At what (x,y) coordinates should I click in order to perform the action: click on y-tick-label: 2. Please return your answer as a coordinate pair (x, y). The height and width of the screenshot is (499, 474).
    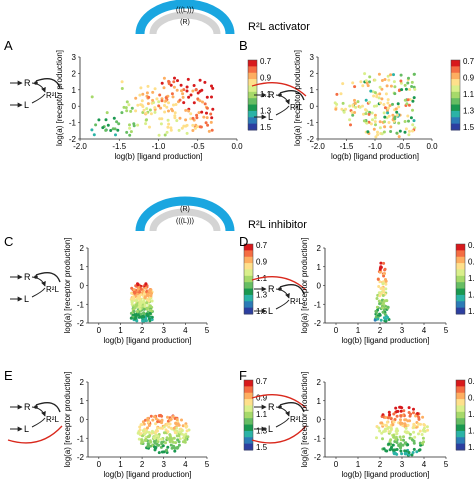
    Looking at the image, I should click on (319, 248).